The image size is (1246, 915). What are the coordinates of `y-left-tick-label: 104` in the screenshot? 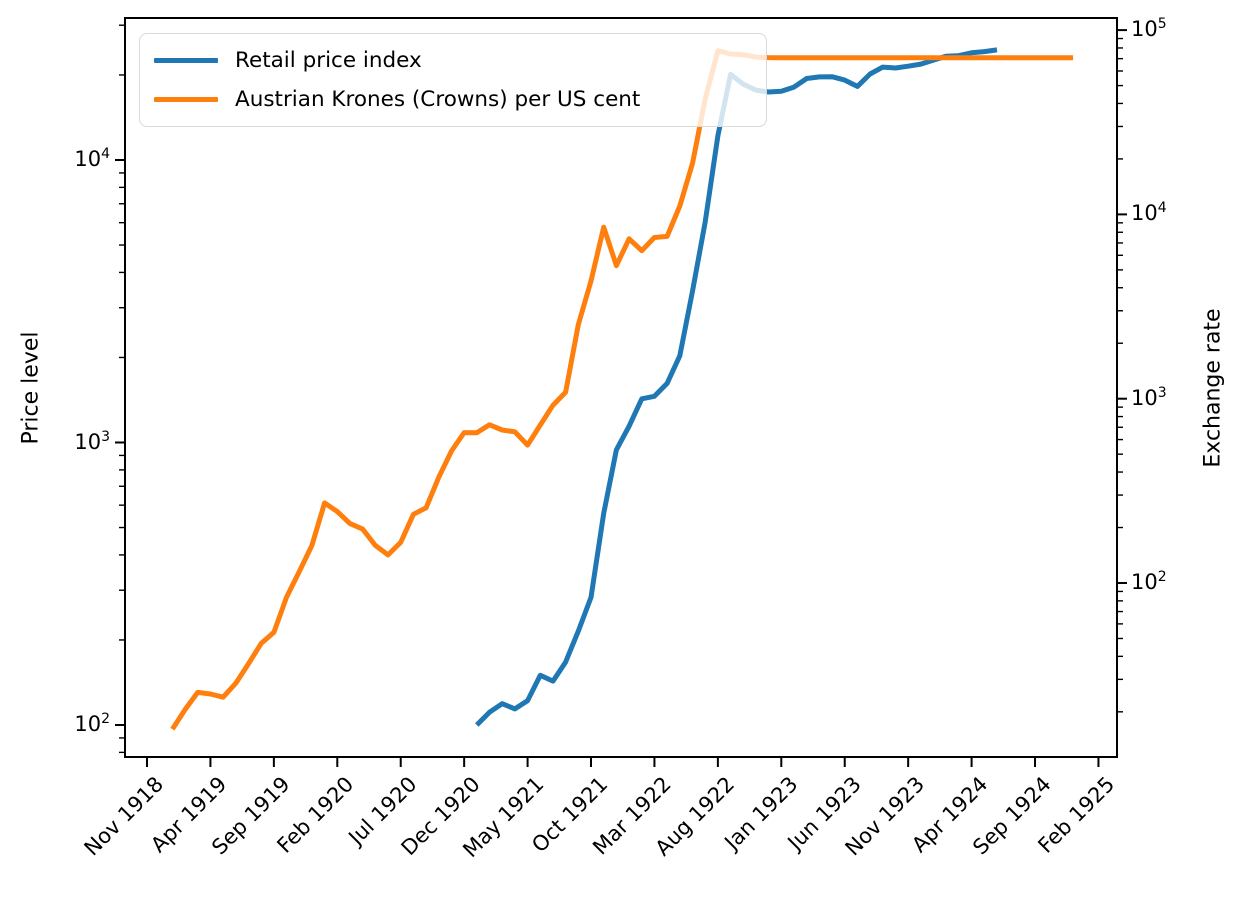 It's located at (92, 158).